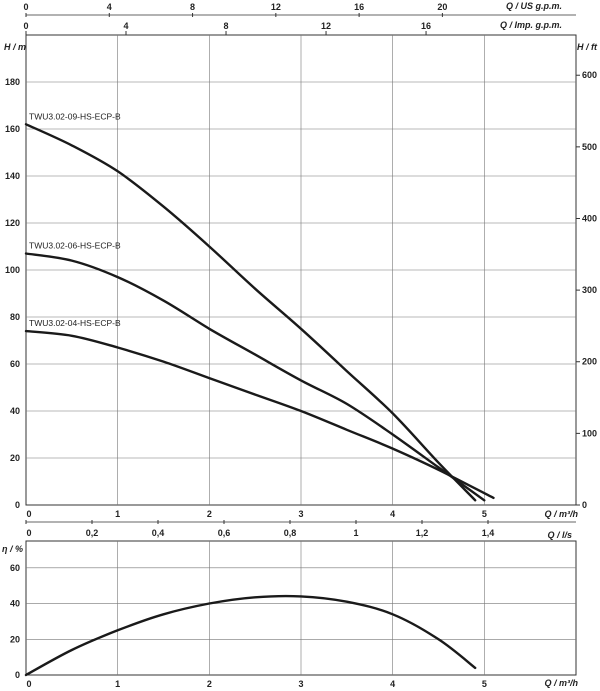 Image resolution: width=600 pixels, height=691 pixels. Describe the element at coordinates (12, 176) in the screenshot. I see `y-tick-label: 140` at that location.